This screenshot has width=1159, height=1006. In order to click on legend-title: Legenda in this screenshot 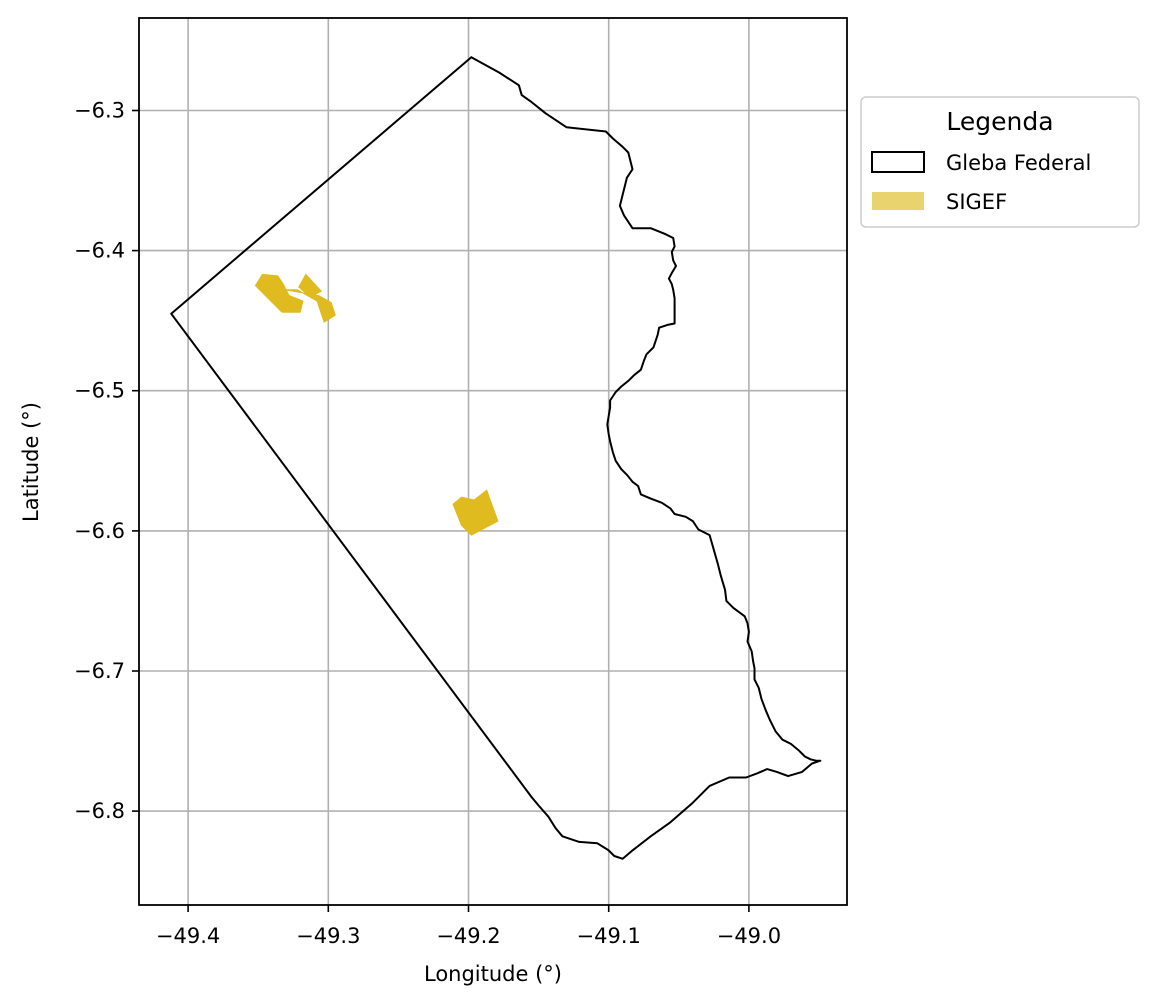, I will do `click(999, 121)`.